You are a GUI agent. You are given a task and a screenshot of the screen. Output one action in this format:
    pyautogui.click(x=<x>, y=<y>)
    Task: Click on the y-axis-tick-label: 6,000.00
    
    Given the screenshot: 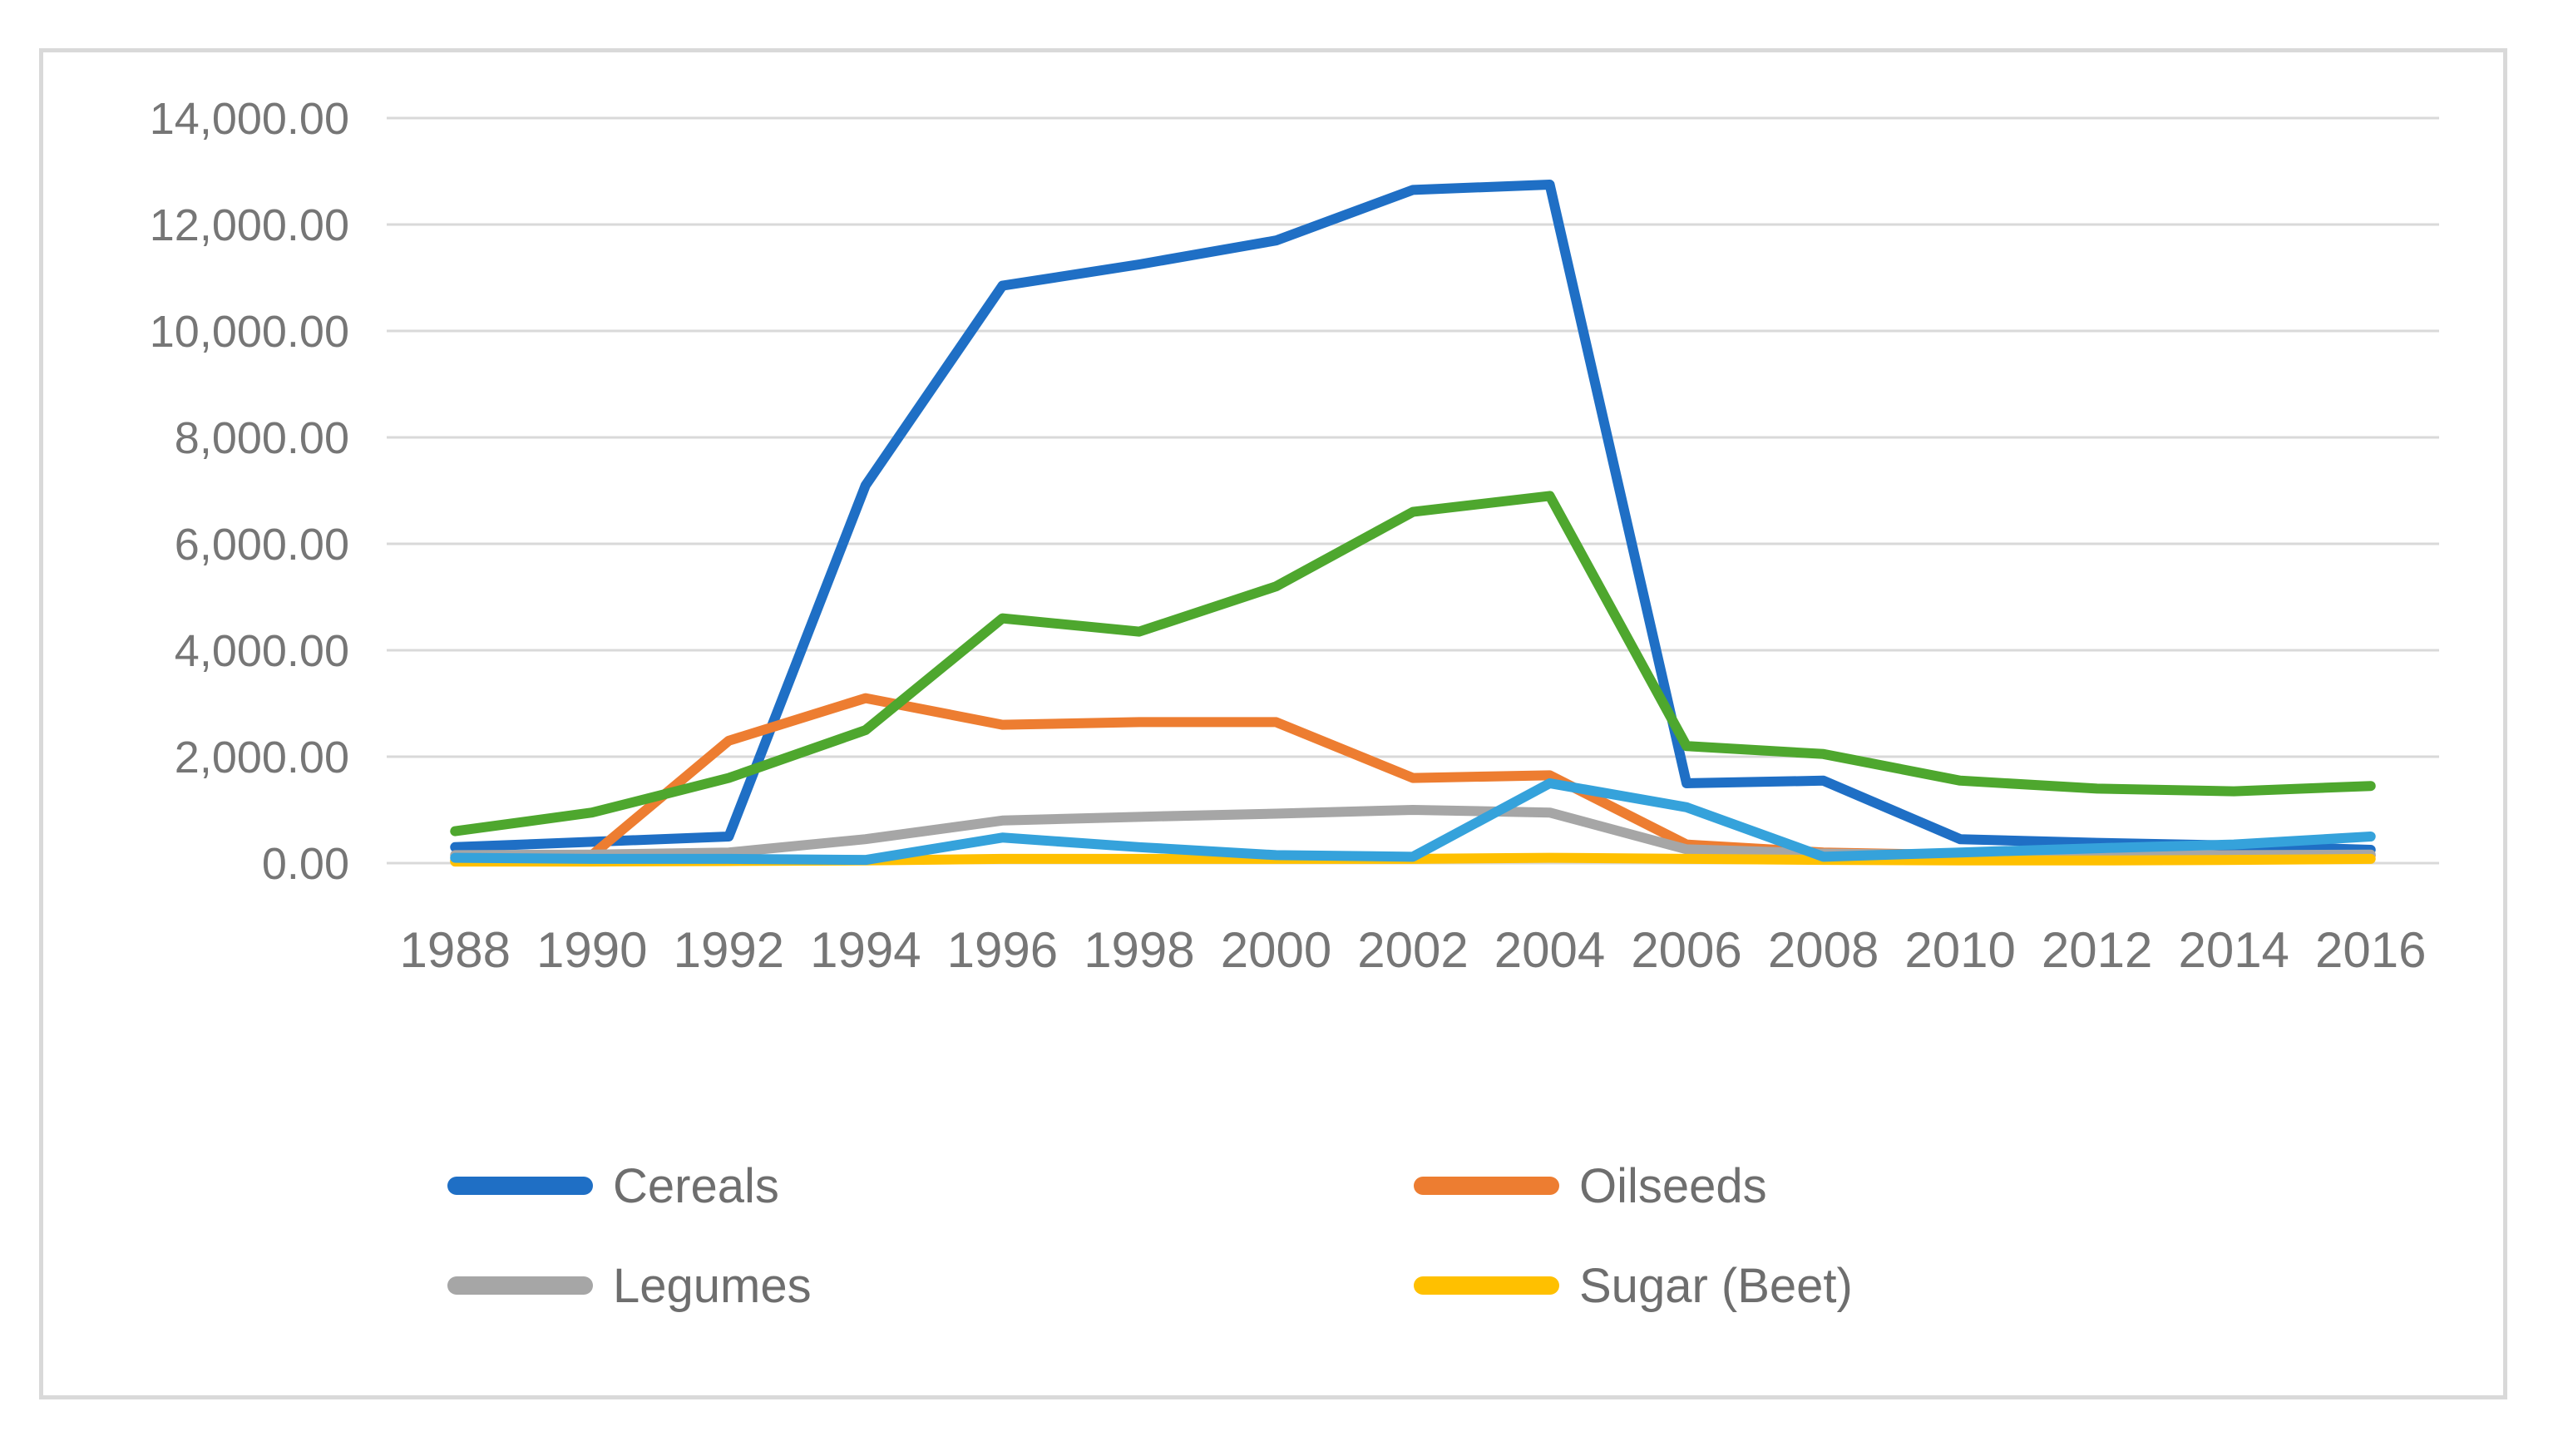 What is the action you would take?
    pyautogui.click(x=262, y=545)
    